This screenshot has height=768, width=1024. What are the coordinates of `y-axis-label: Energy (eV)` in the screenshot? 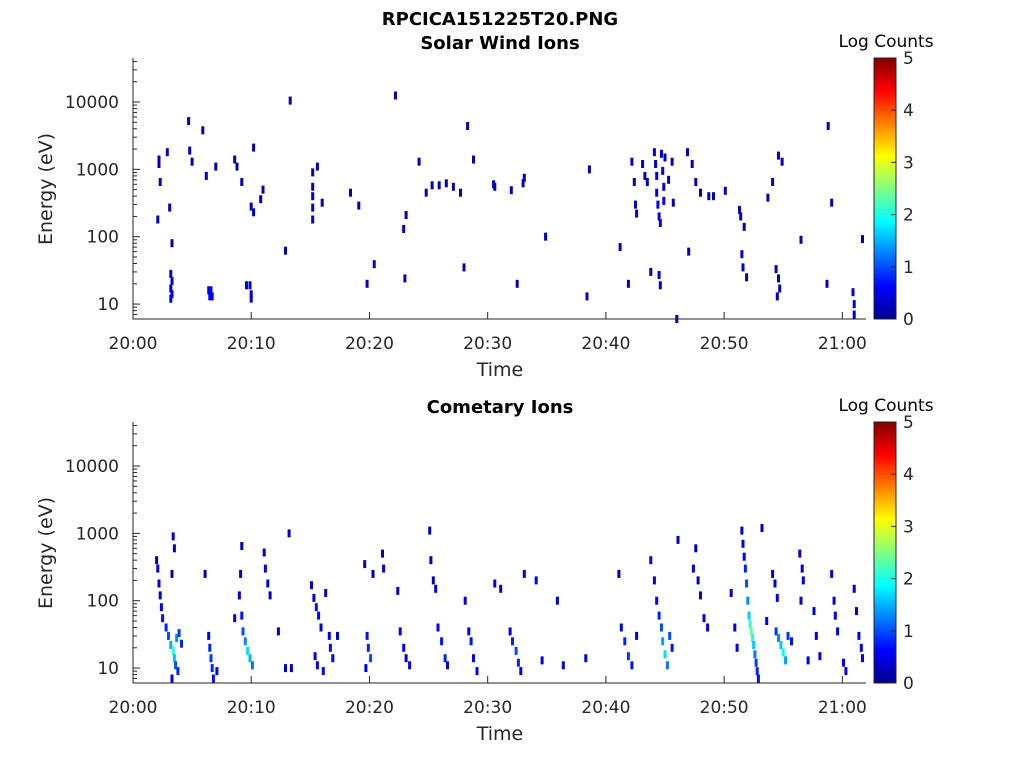 It's located at (46, 553).